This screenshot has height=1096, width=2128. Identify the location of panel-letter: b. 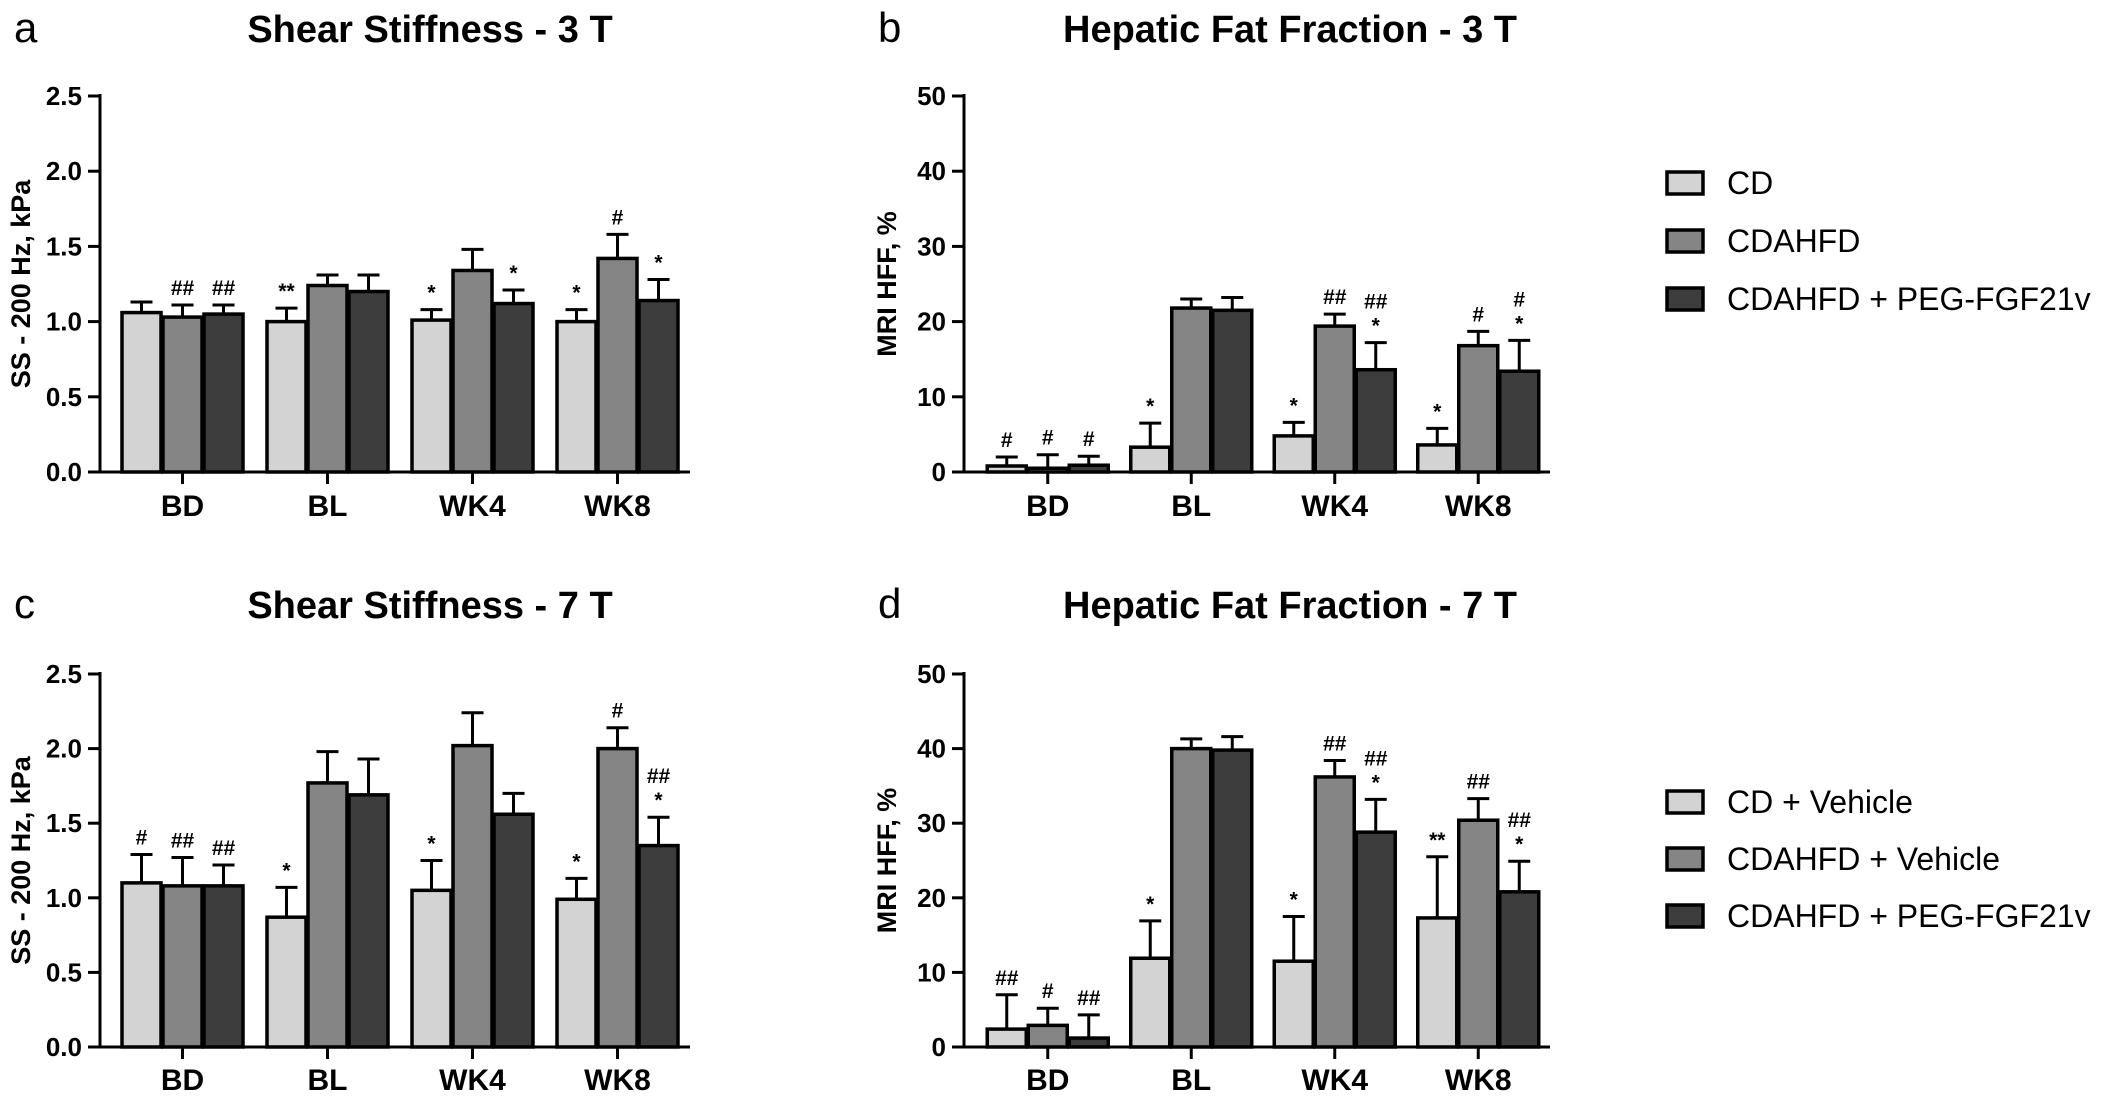
(889, 27).